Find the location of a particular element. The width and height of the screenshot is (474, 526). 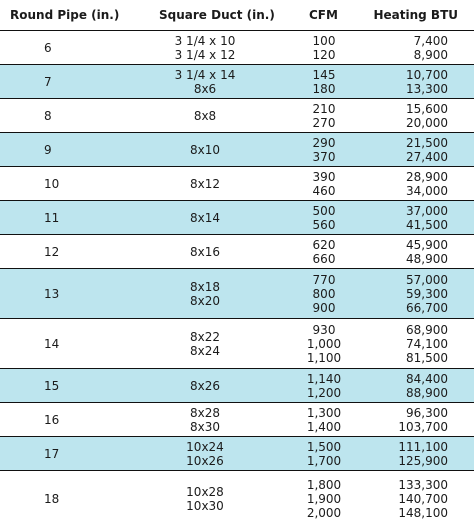

heating-btu-cell-value: 13,300 is located at coordinates (427, 88).